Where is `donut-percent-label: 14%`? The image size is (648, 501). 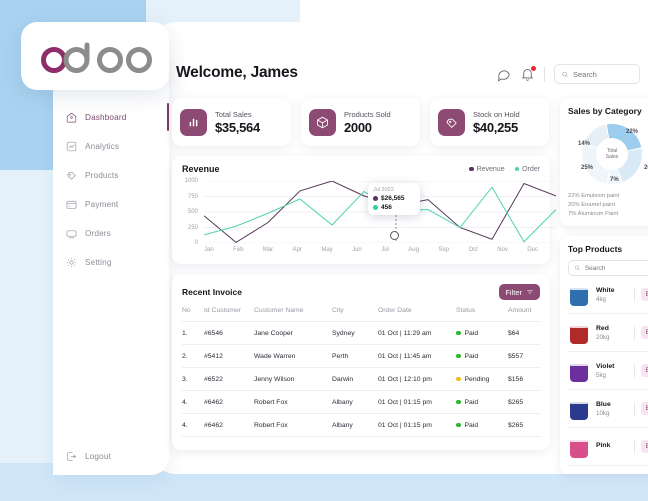
donut-percent-label: 14% is located at coordinates (584, 144).